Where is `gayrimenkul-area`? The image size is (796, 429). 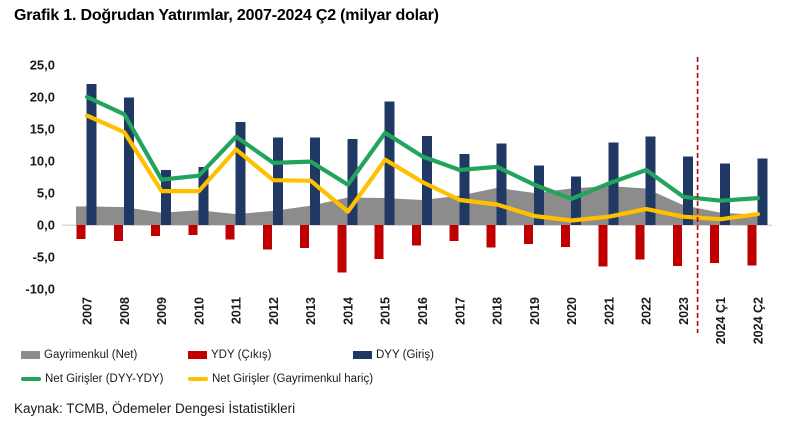 gayrimenkul-area is located at coordinates (421, 205).